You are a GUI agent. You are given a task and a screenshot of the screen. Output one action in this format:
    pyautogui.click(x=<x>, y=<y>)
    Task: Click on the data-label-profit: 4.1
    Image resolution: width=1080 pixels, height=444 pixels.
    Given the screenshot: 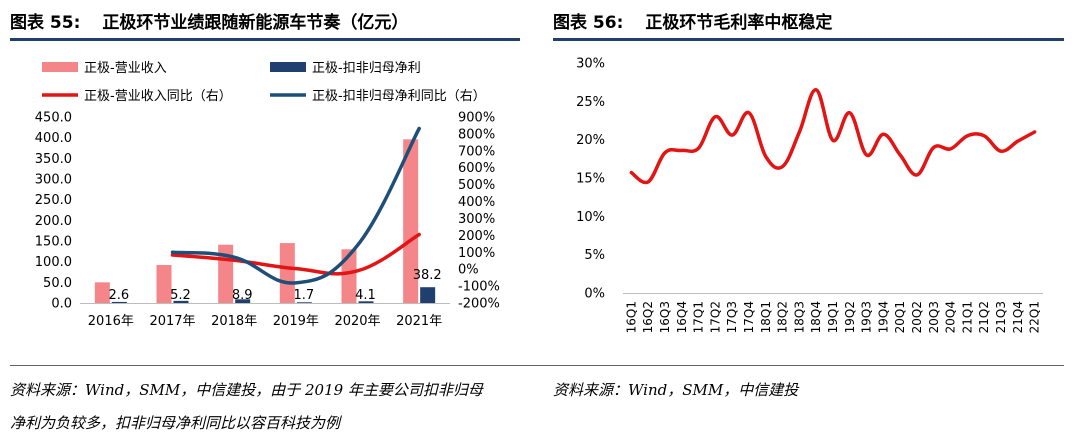 What is the action you would take?
    pyautogui.click(x=365, y=295)
    